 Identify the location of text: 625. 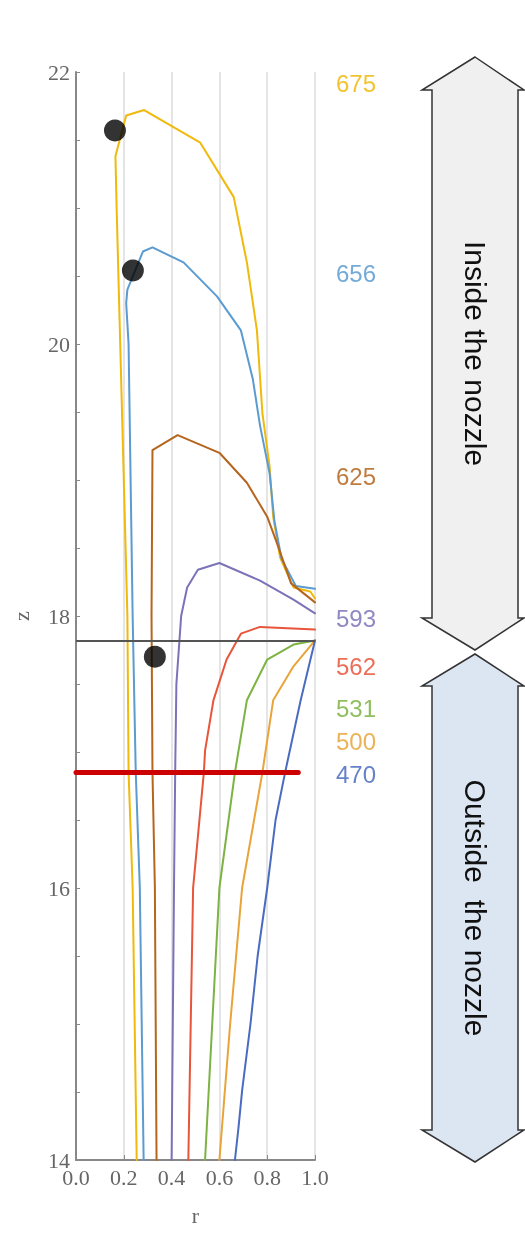
(356, 476).